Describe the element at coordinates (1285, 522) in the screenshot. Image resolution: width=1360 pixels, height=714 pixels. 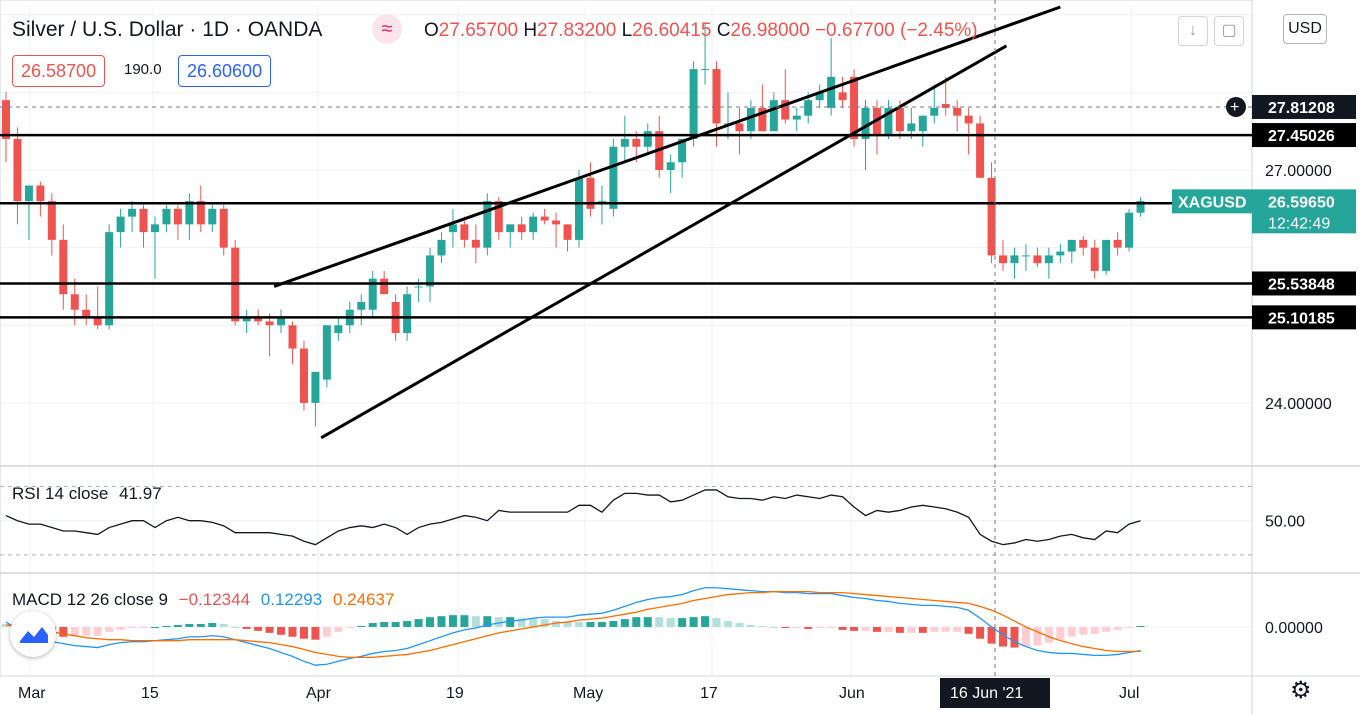
I see `rsi-tick-50: 50.00` at that location.